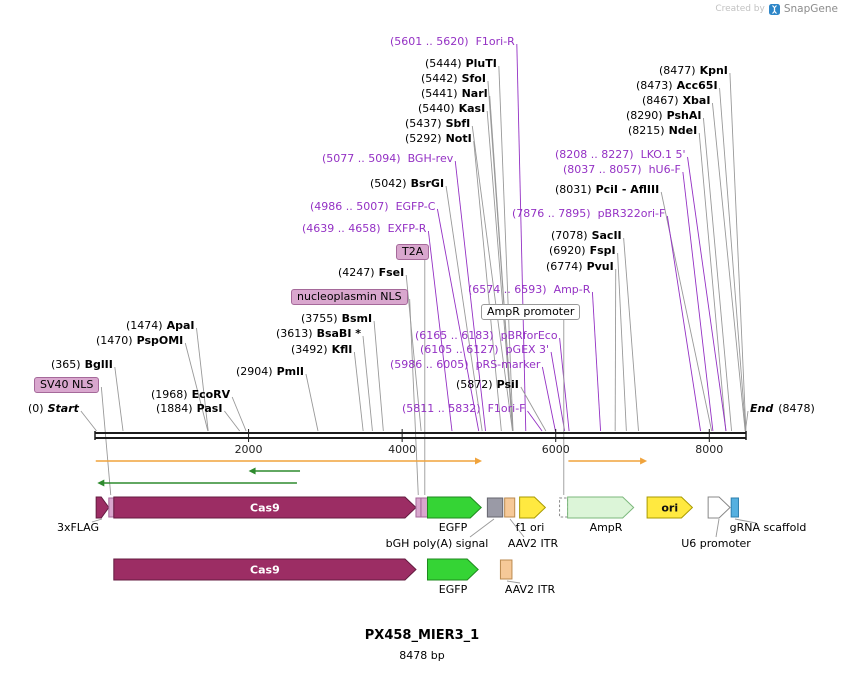 The height and width of the screenshot is (673, 844). What do you see at coordinates (413, 252) in the screenshot?
I see `feature-callout-t2a: T2A` at bounding box center [413, 252].